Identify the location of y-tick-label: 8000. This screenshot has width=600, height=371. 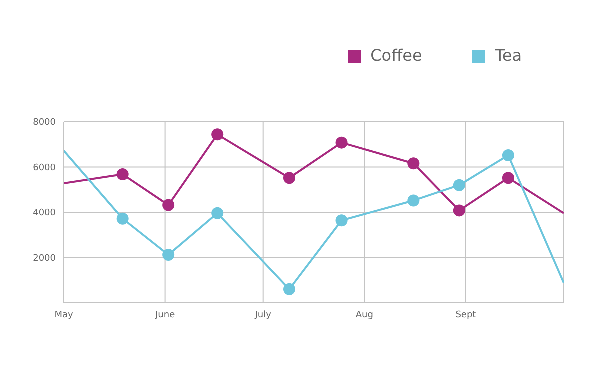
(44, 123).